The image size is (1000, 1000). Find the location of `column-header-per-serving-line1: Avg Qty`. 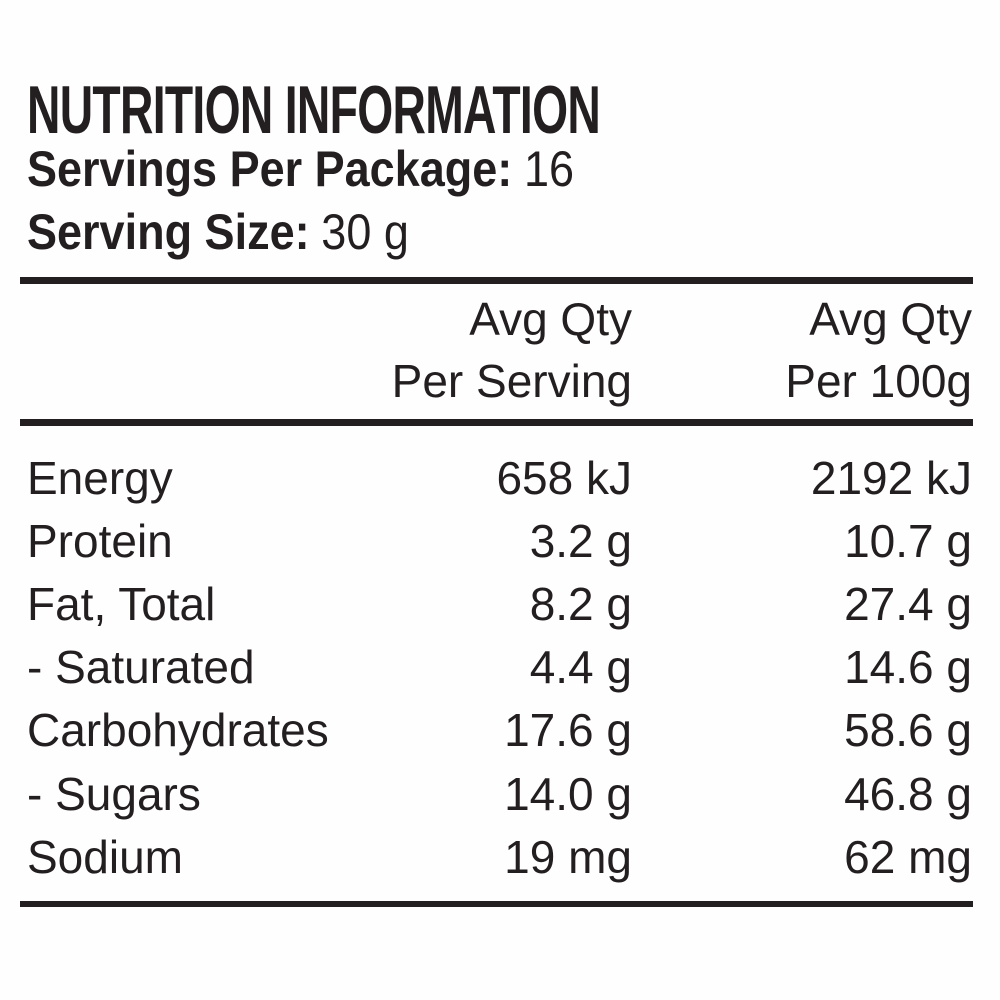

column-header-per-serving-line1: Avg Qty is located at coordinates (550, 319).